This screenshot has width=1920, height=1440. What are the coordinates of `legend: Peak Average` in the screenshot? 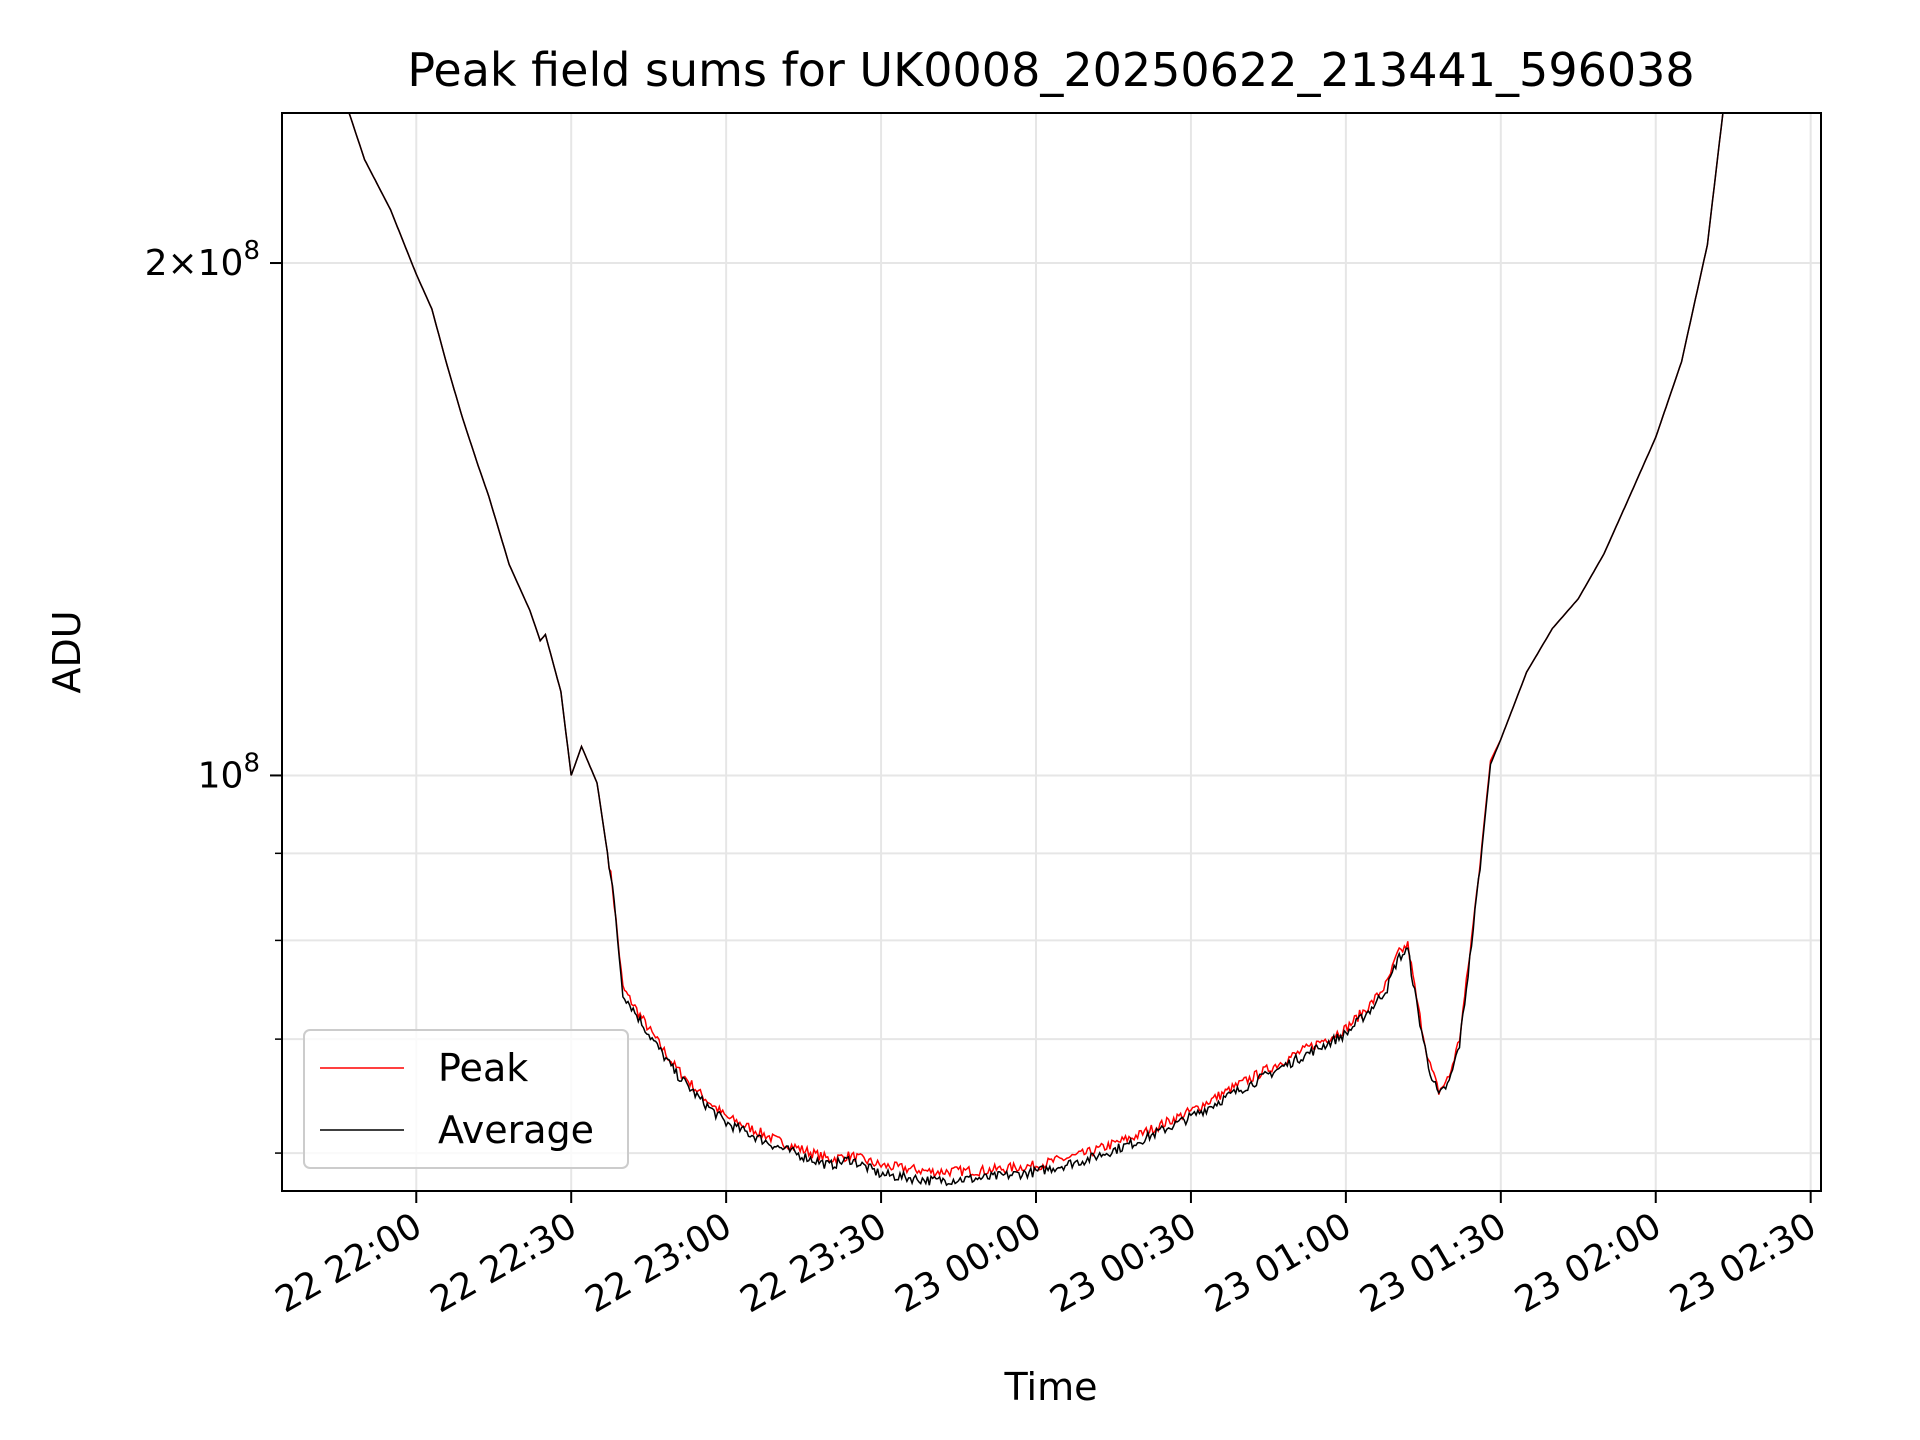 It's located at (466, 1099).